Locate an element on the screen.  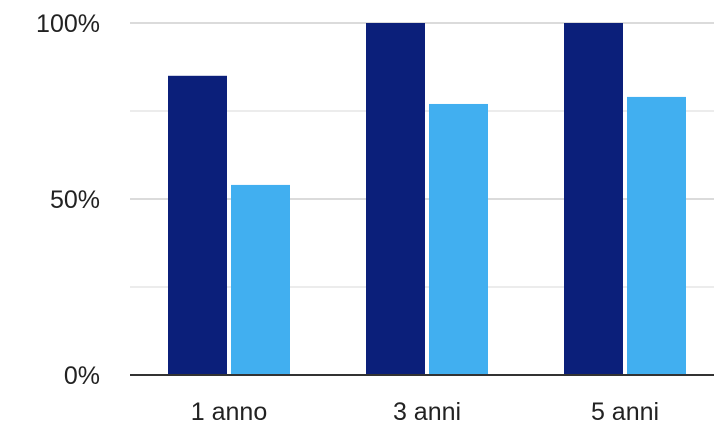
y-axis: 0% 50% 100% is located at coordinates (68, 200).